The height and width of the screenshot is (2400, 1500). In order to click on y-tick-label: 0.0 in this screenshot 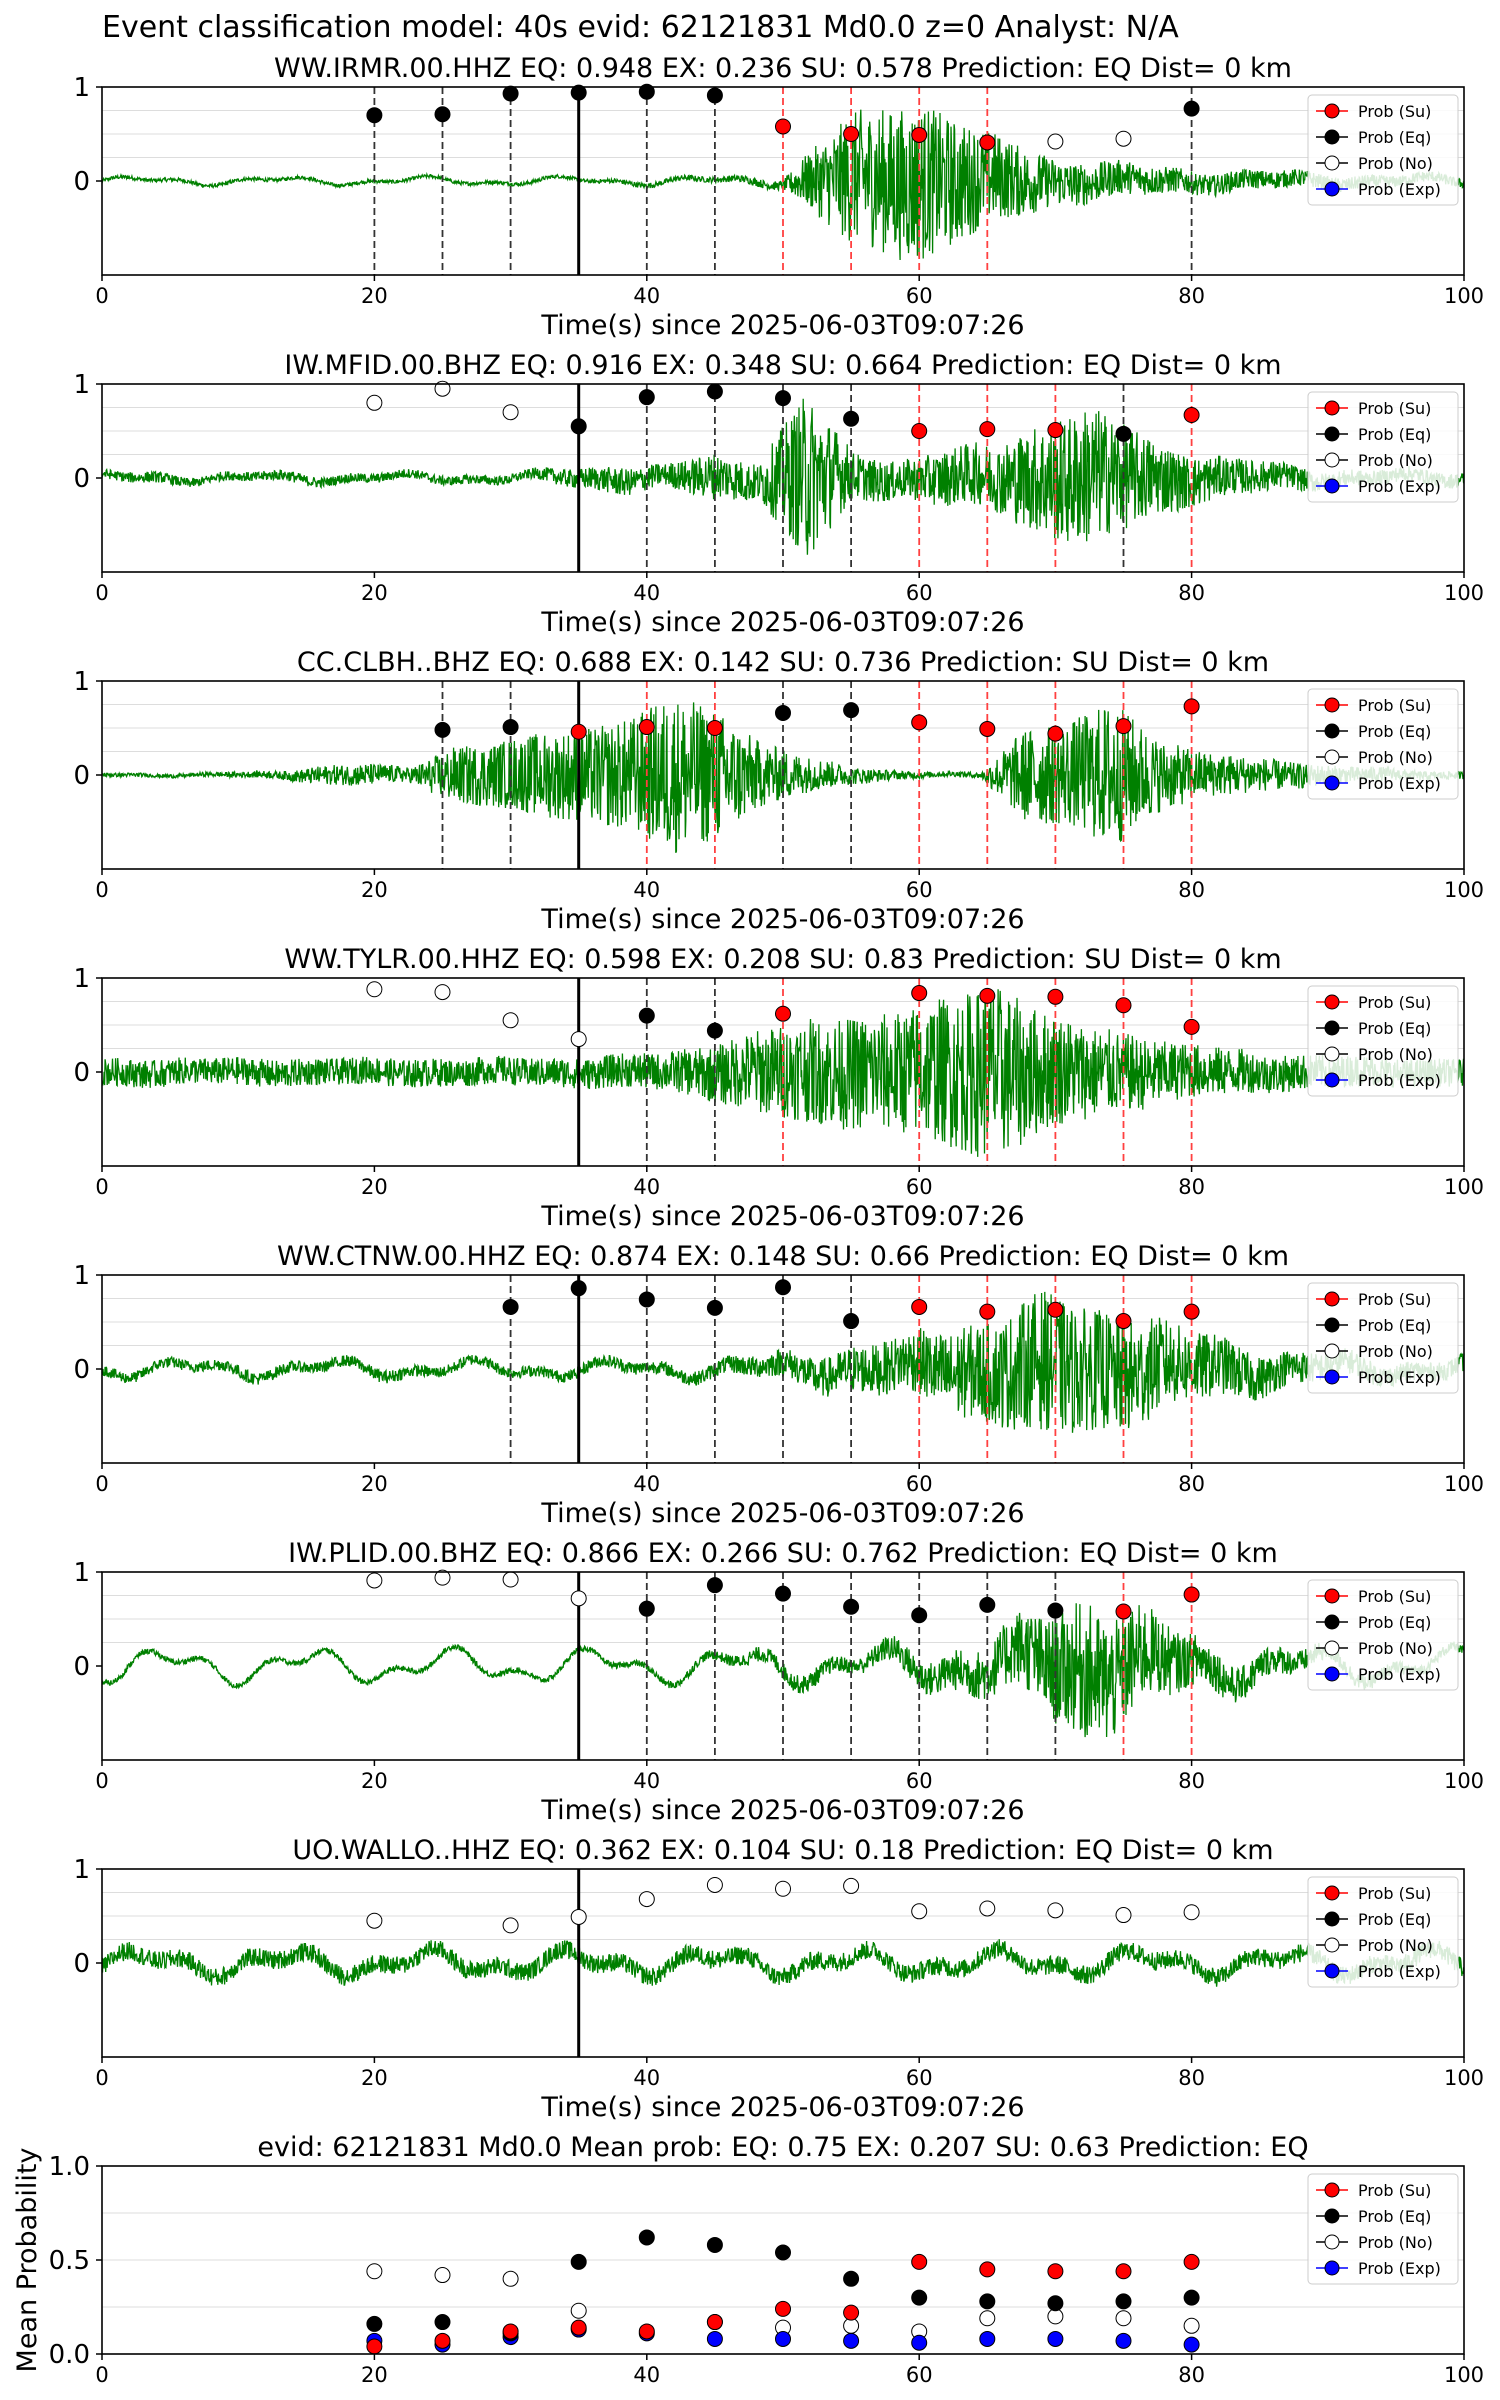, I will do `click(69, 2355)`.